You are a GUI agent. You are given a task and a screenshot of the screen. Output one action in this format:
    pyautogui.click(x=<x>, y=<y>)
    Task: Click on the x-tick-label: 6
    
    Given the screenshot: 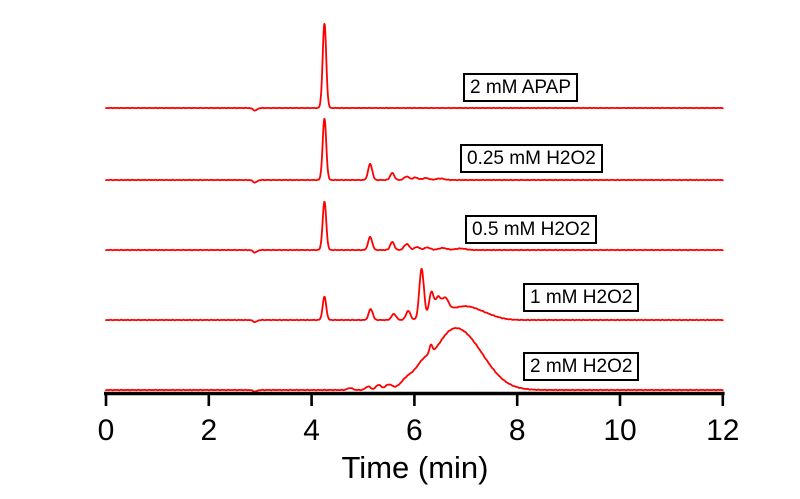 What is the action you would take?
    pyautogui.click(x=414, y=430)
    